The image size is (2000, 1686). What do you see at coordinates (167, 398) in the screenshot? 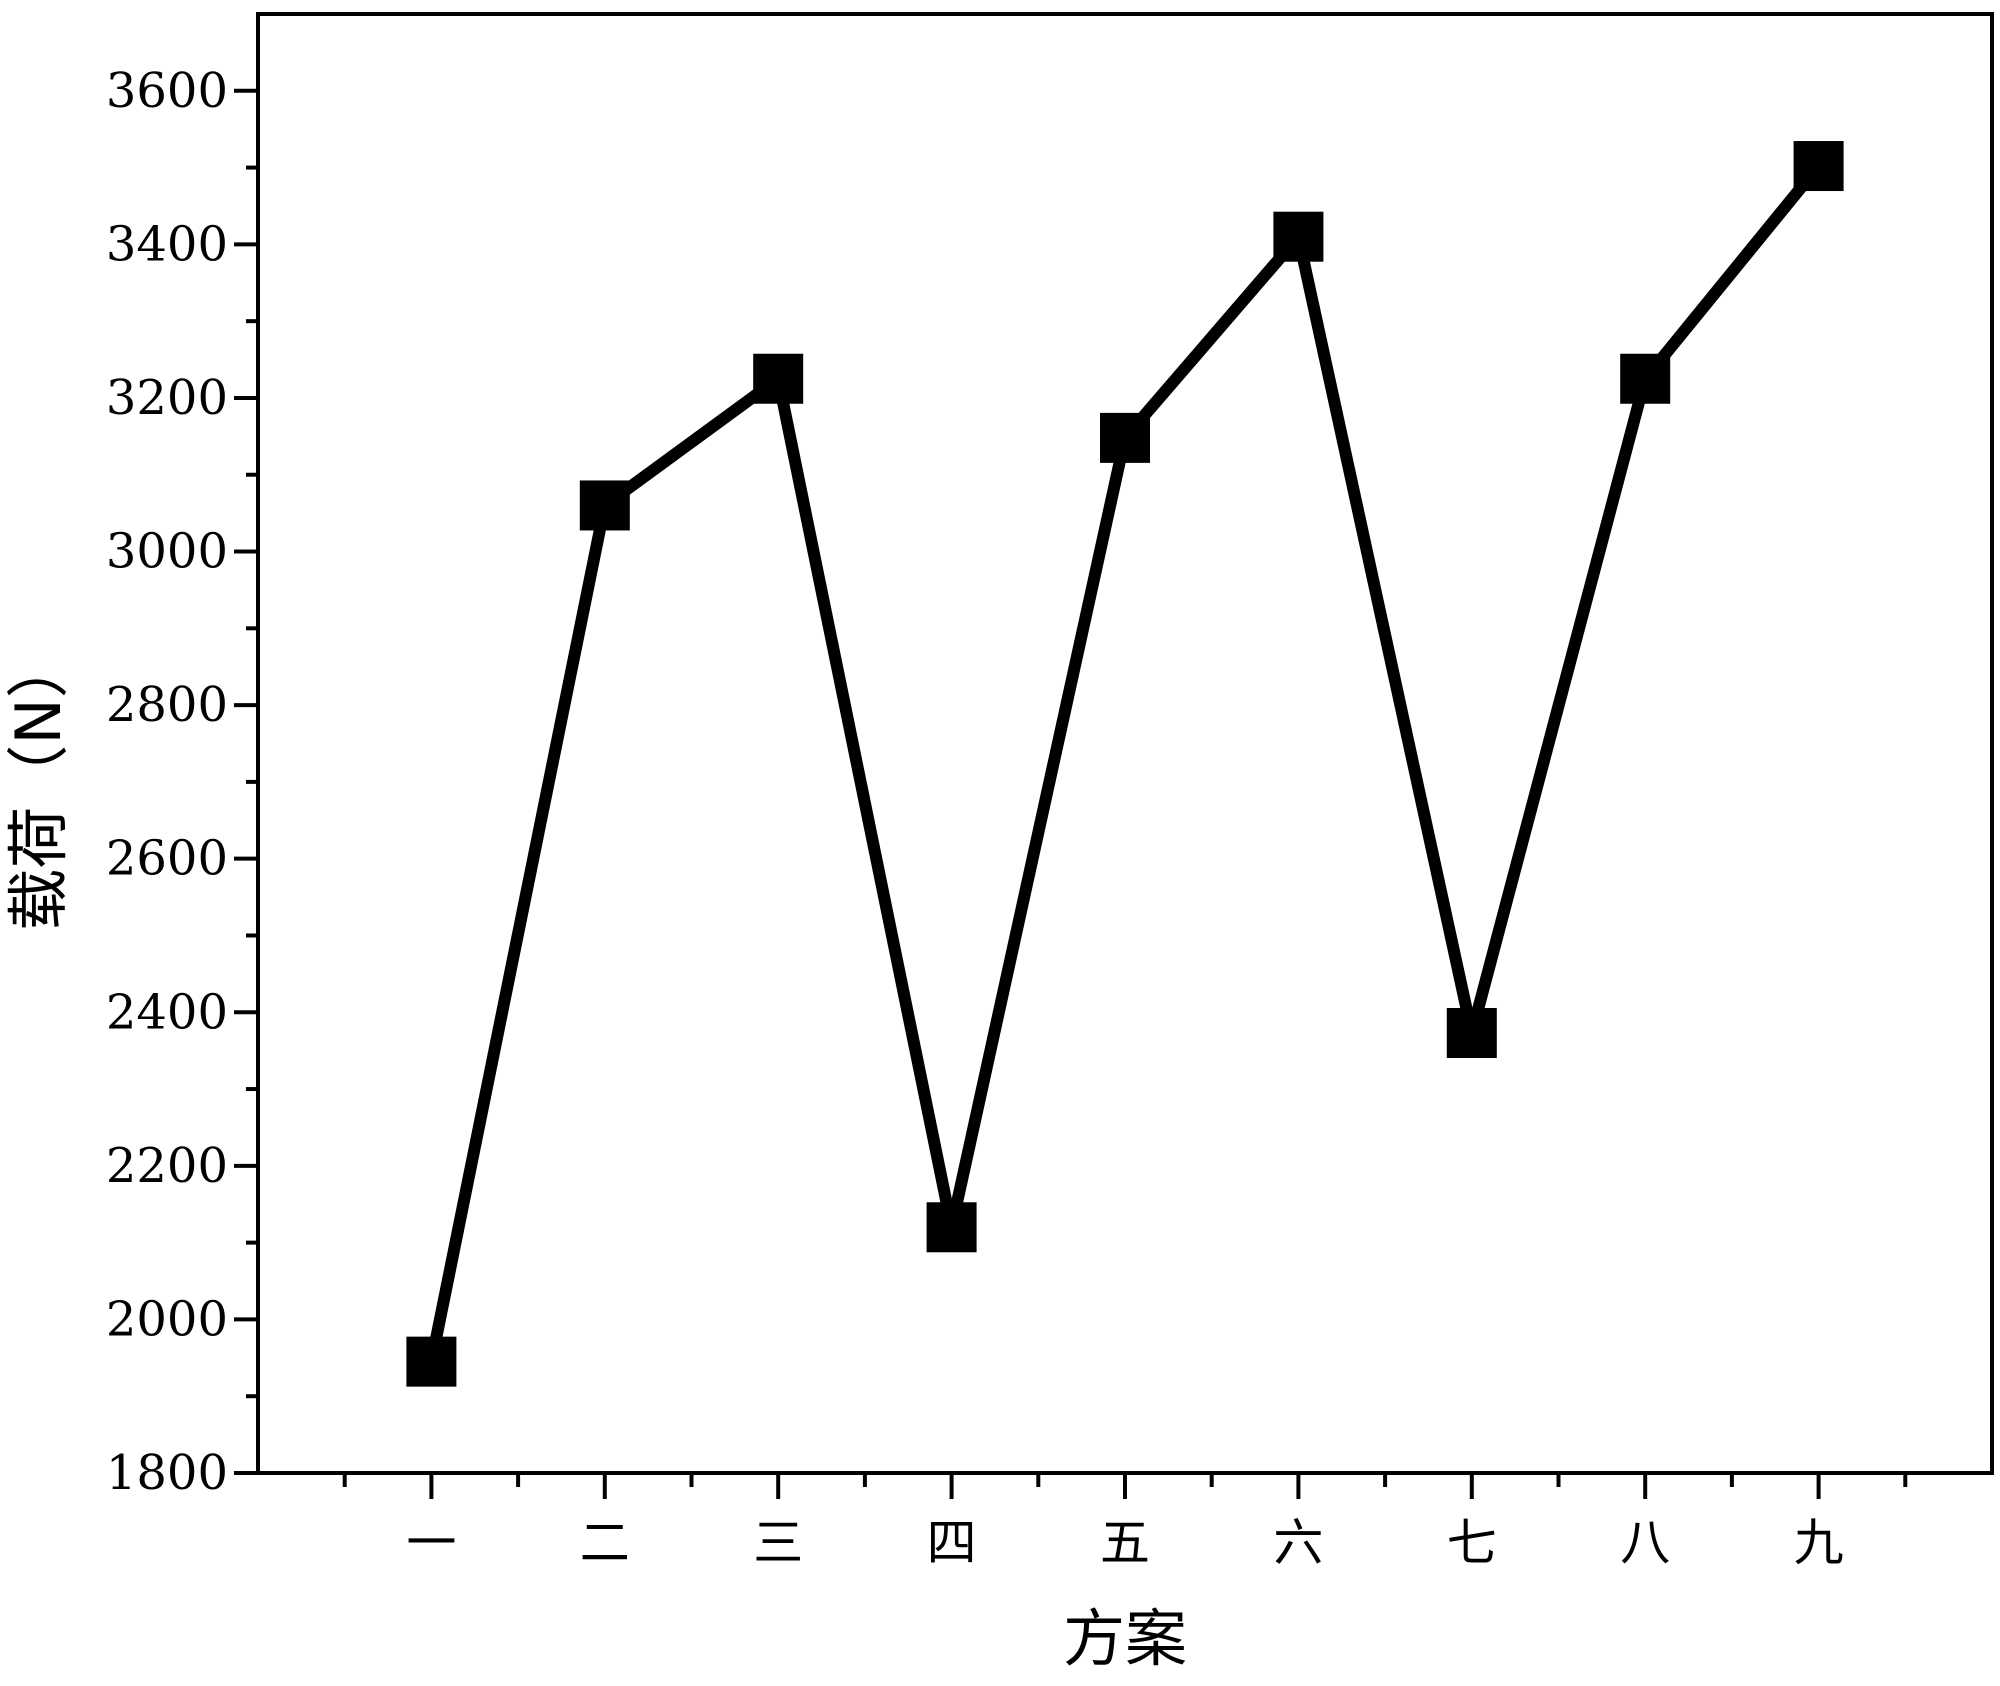
I see `y-tick-label: 3200` at bounding box center [167, 398].